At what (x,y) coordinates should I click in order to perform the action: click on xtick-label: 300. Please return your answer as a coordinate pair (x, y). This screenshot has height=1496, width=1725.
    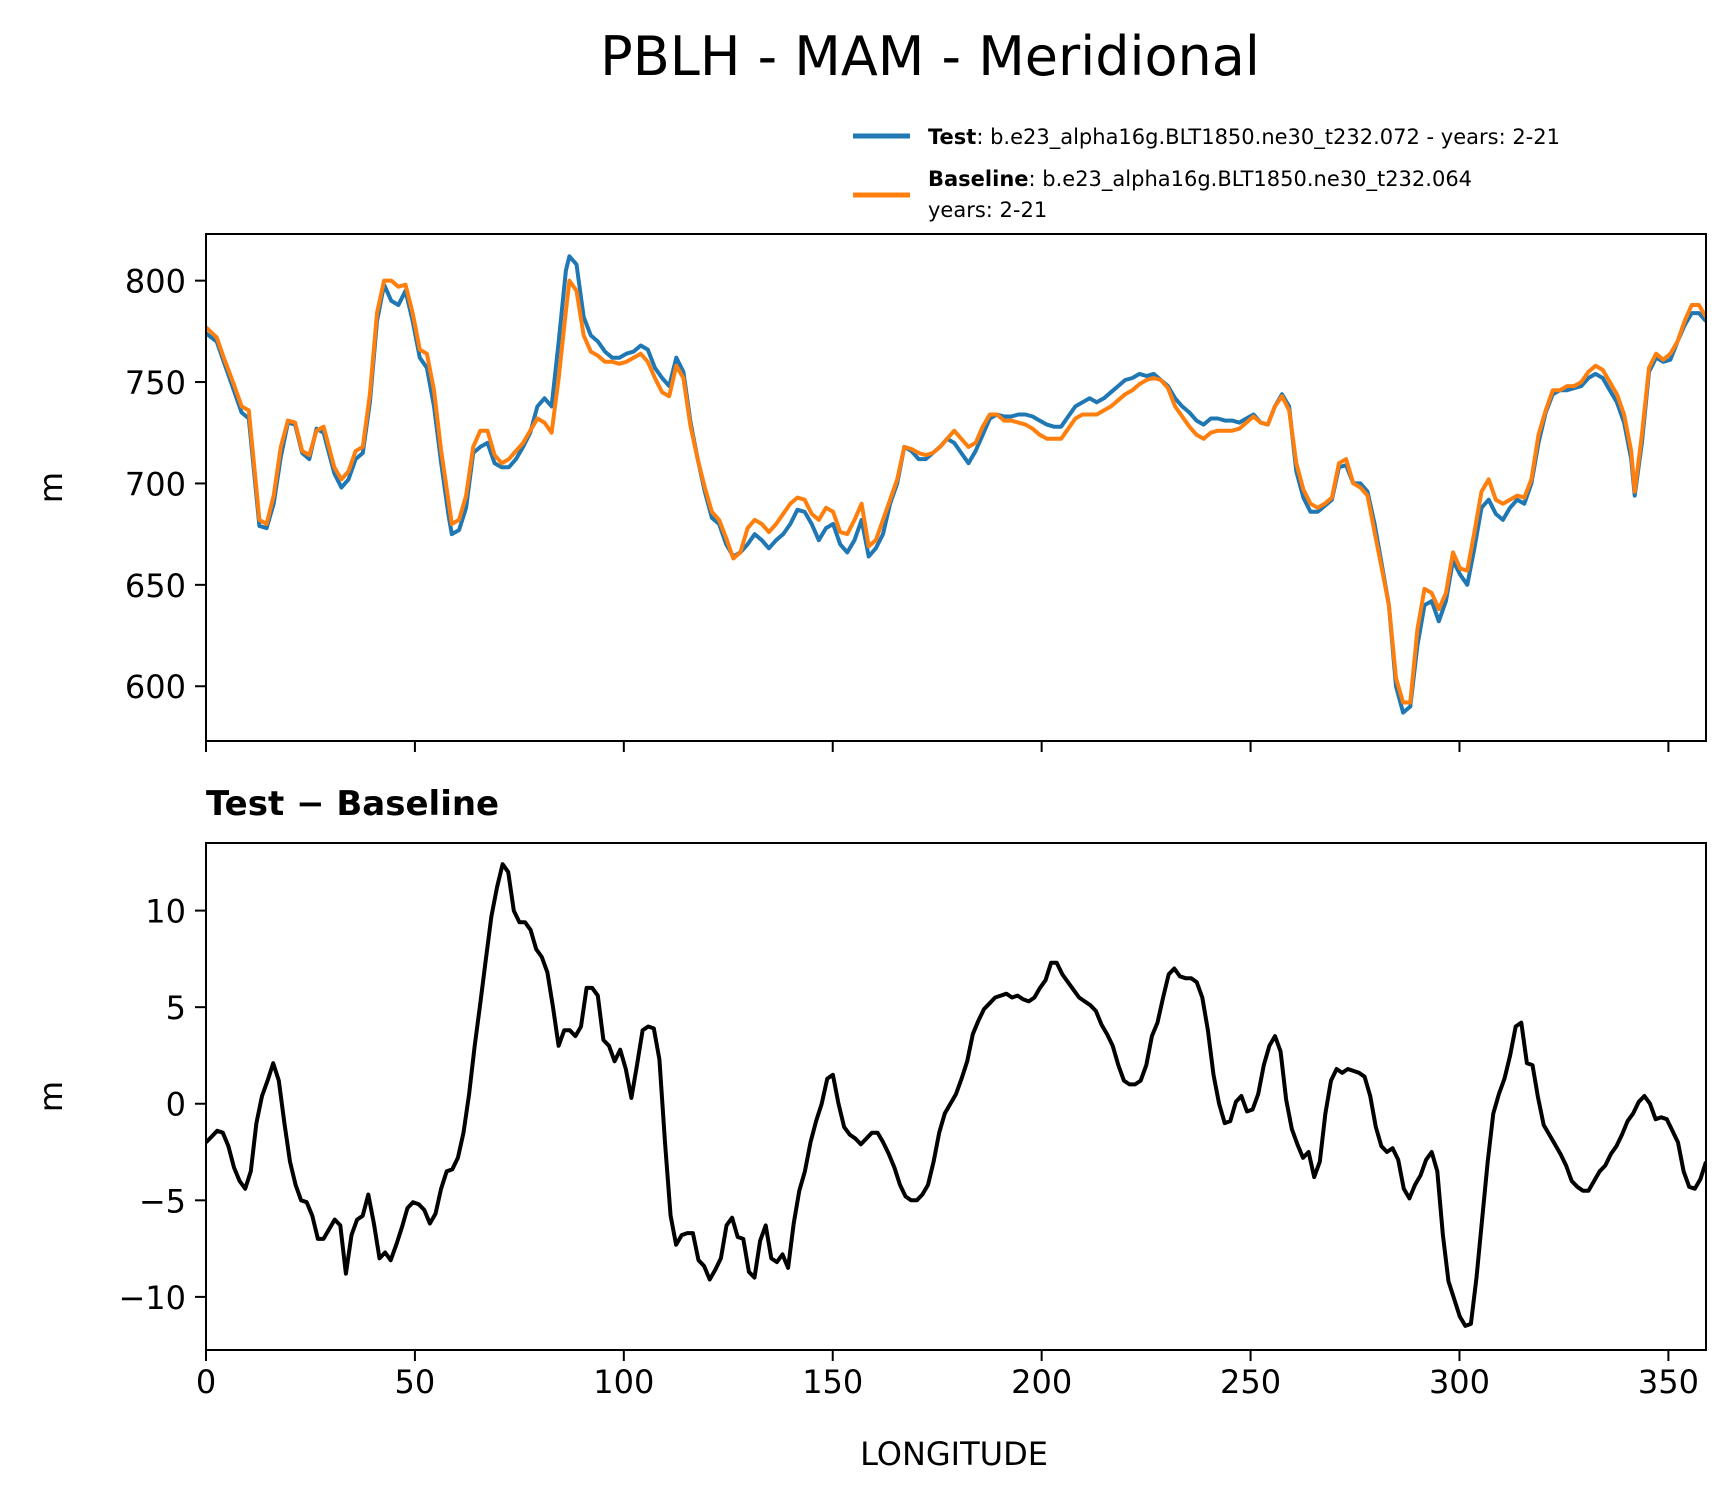
    Looking at the image, I should click on (1459, 1382).